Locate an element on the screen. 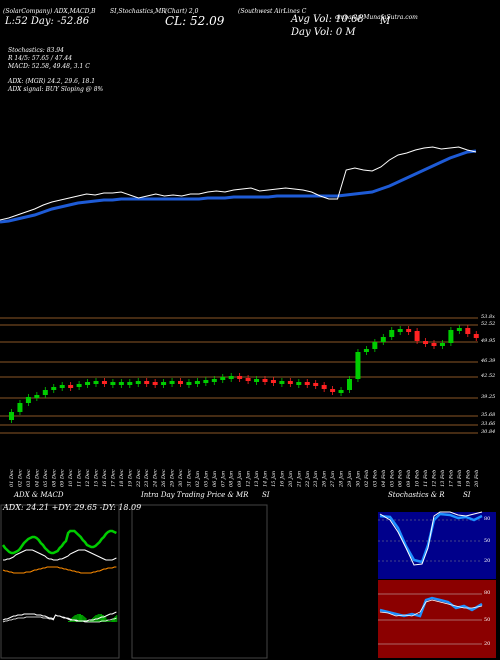 This screenshot has height=660, width=500. header-stoch: SI,Stochastics,MR is located at coordinates (138, 11).